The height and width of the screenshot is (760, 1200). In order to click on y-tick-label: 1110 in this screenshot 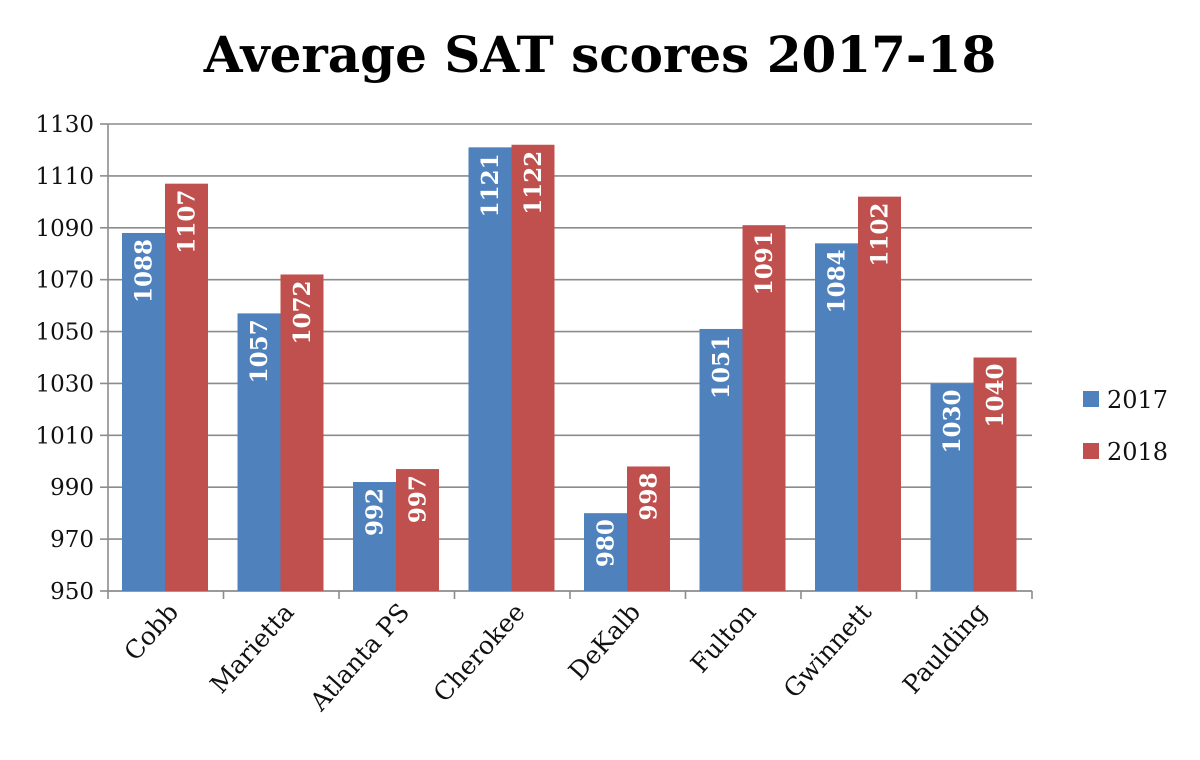, I will do `click(64, 177)`.